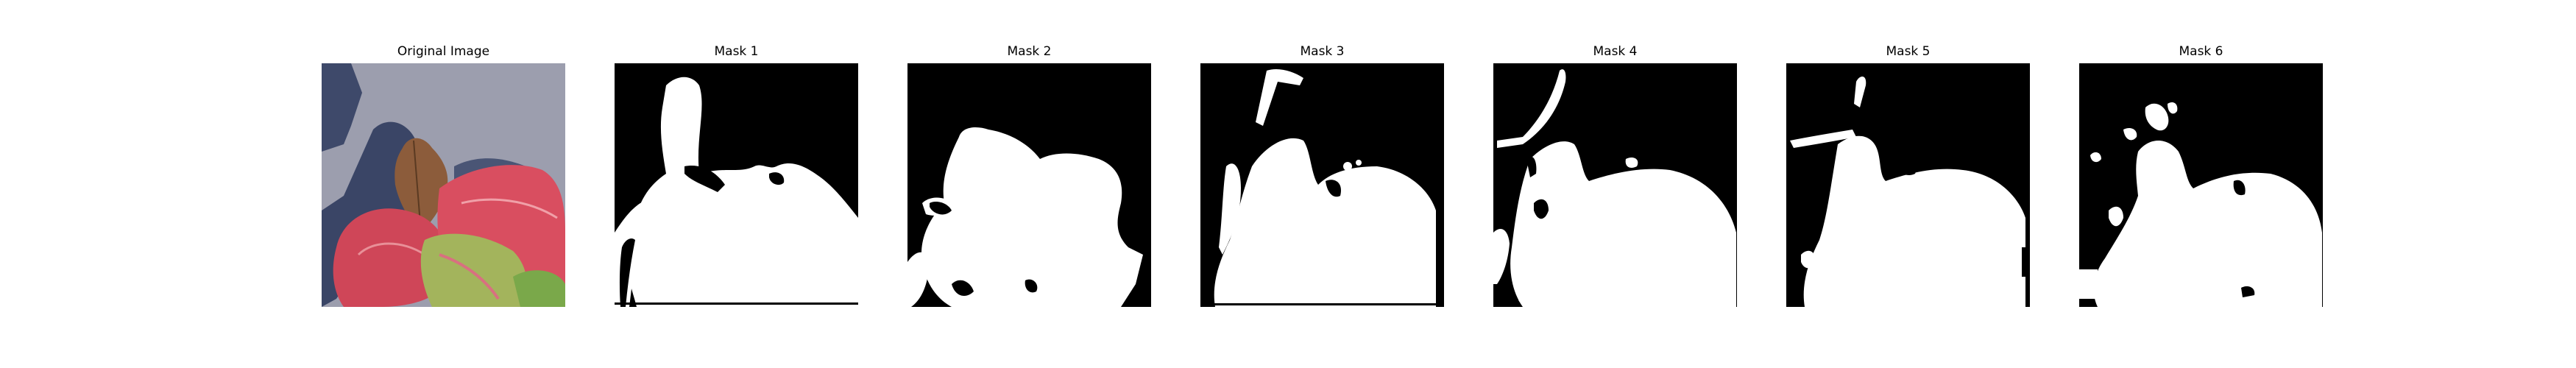 Image resolution: width=2576 pixels, height=368 pixels. I want to click on mask-6-image, so click(2201, 185).